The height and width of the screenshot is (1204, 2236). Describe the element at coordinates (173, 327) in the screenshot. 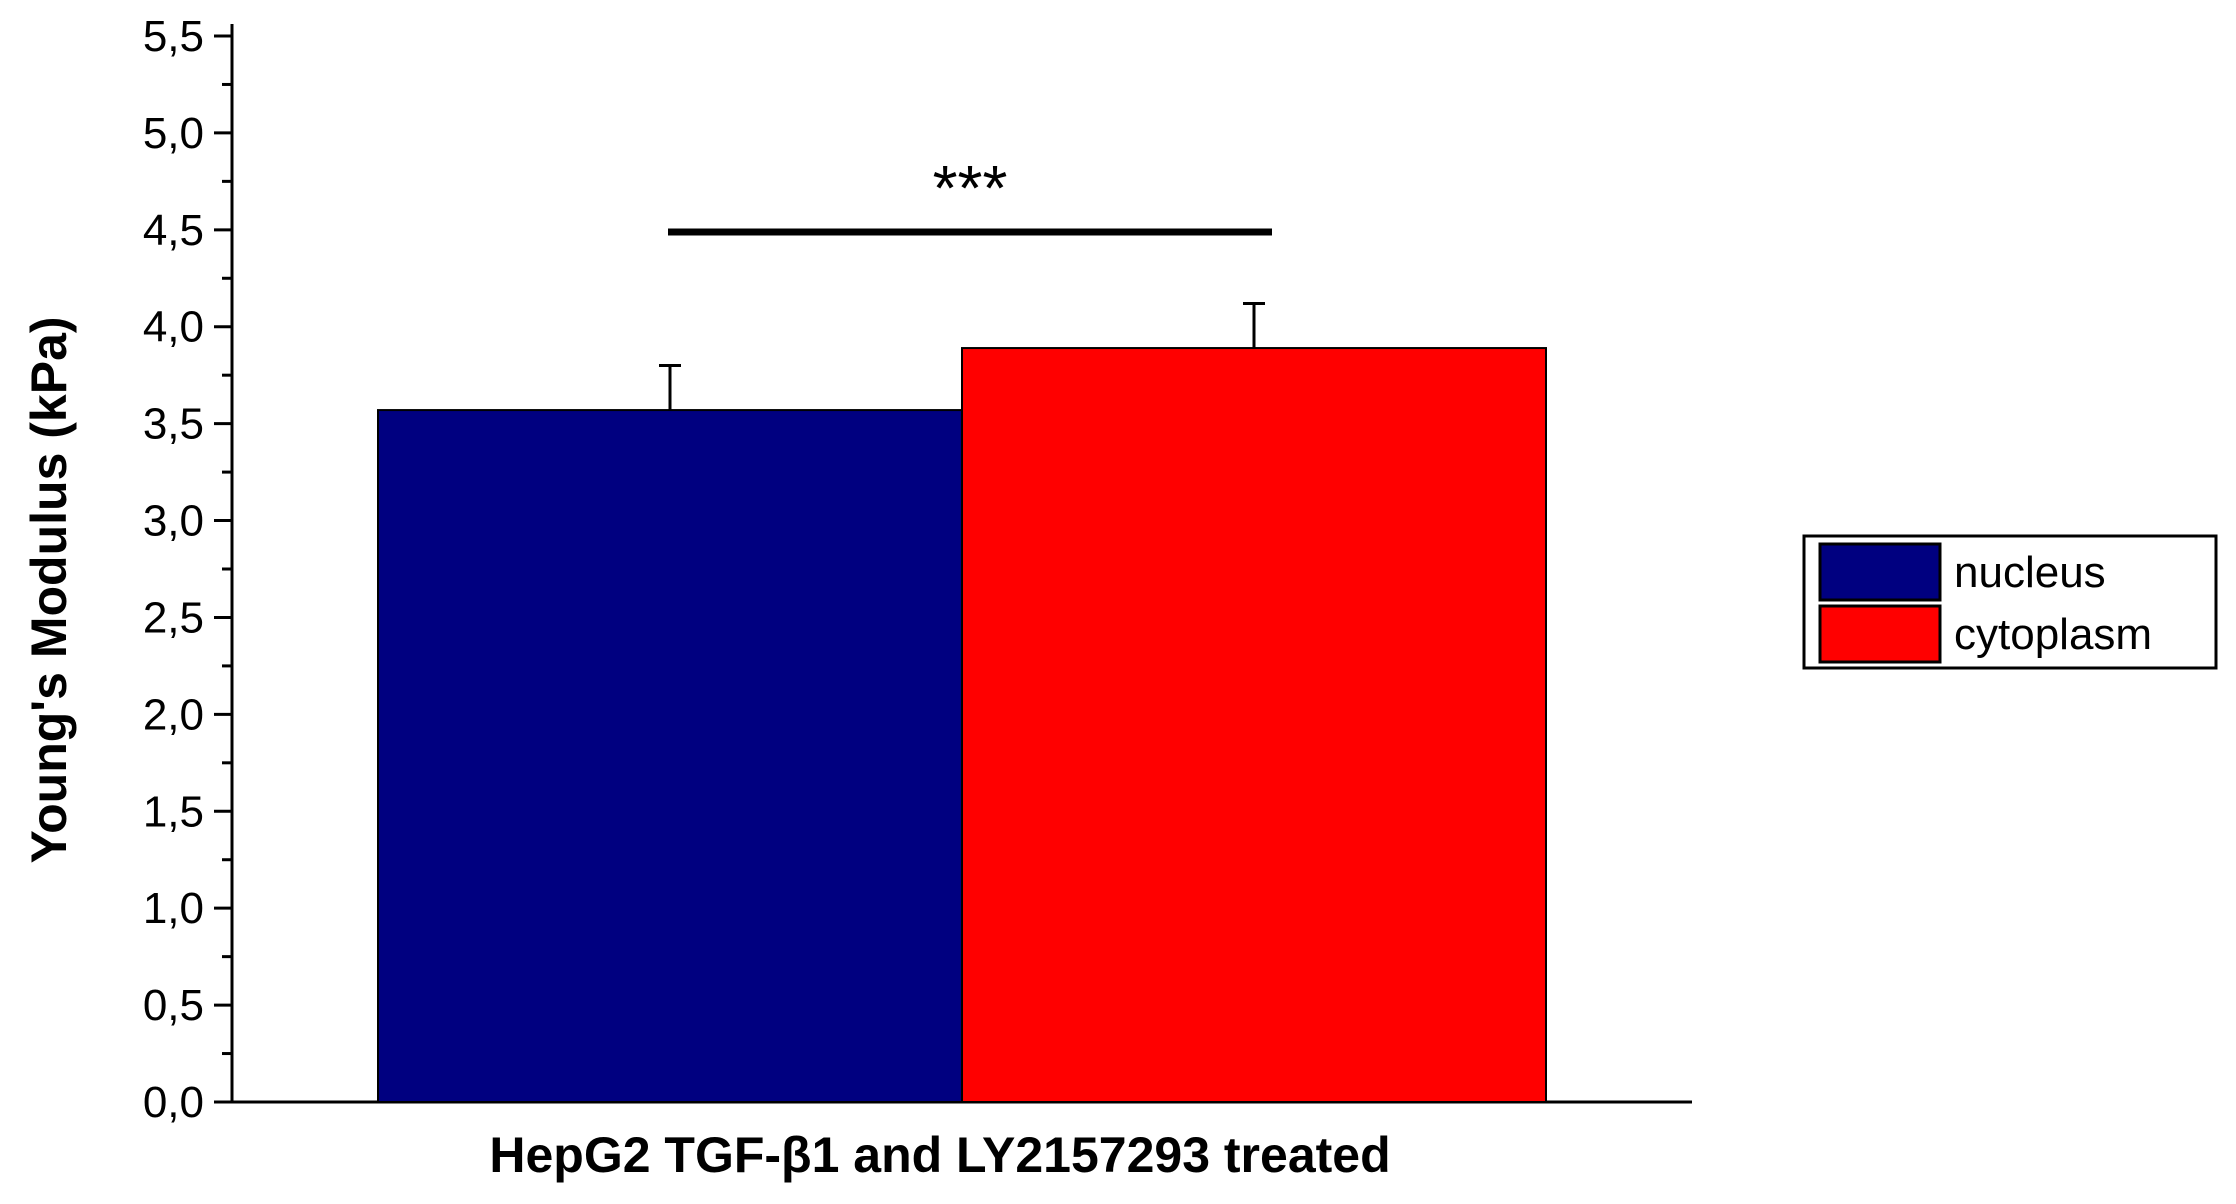

I see `y-tick-label: 4,0` at that location.